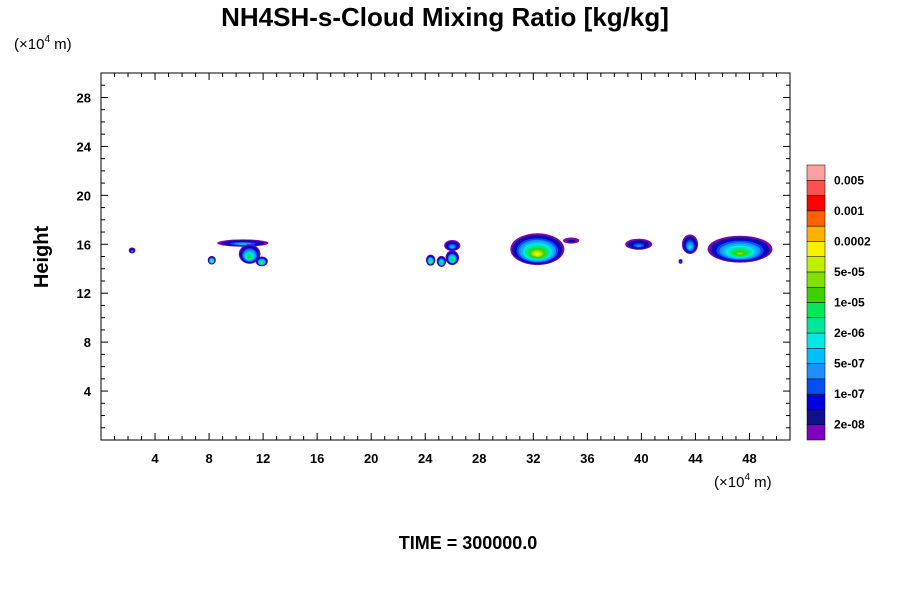  I want to click on x-tick-label: 44, so click(695, 458).